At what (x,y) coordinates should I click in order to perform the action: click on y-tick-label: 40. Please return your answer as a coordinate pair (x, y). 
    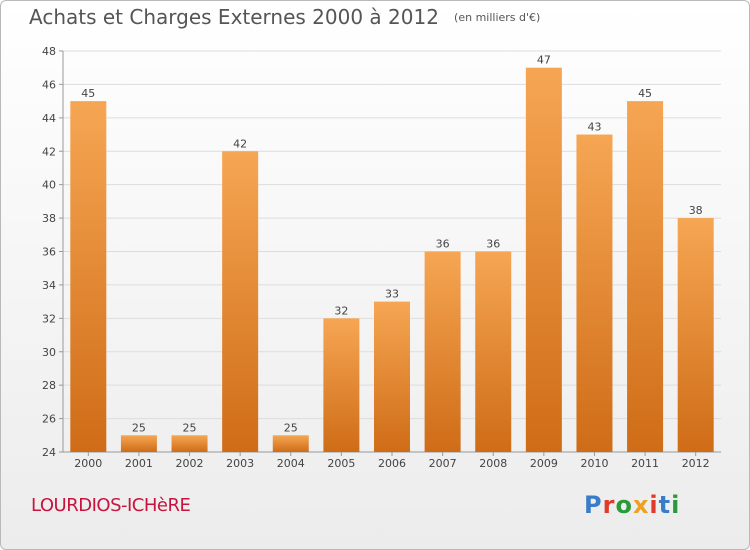
    Looking at the image, I should click on (49, 185).